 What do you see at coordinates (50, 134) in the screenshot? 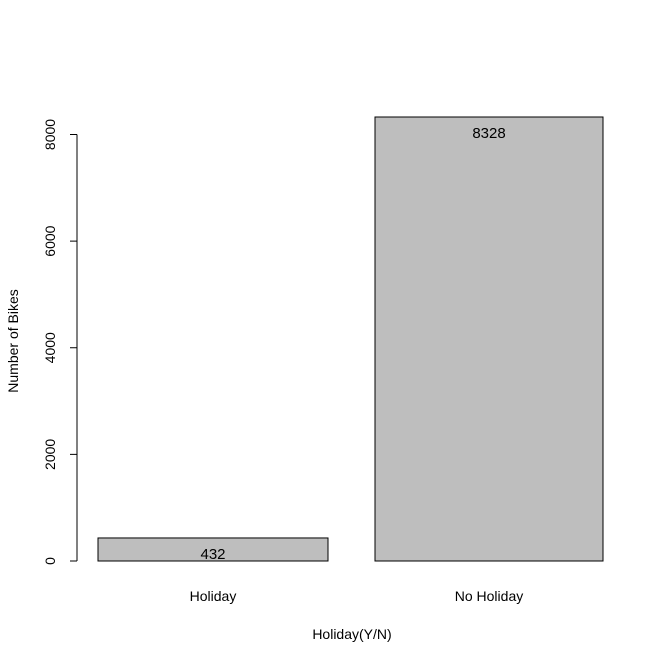
I see `y-tick-label: 8000` at bounding box center [50, 134].